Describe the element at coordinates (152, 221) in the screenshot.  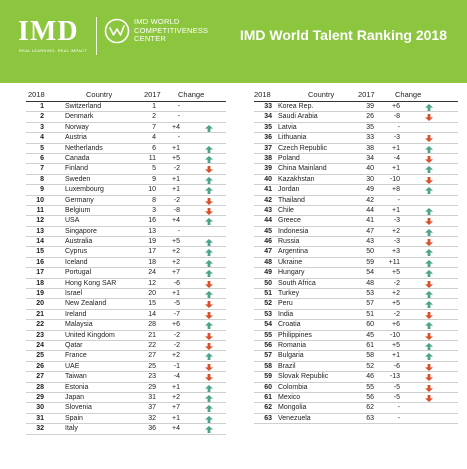
I see `rank-2017-cell: 16` at that location.